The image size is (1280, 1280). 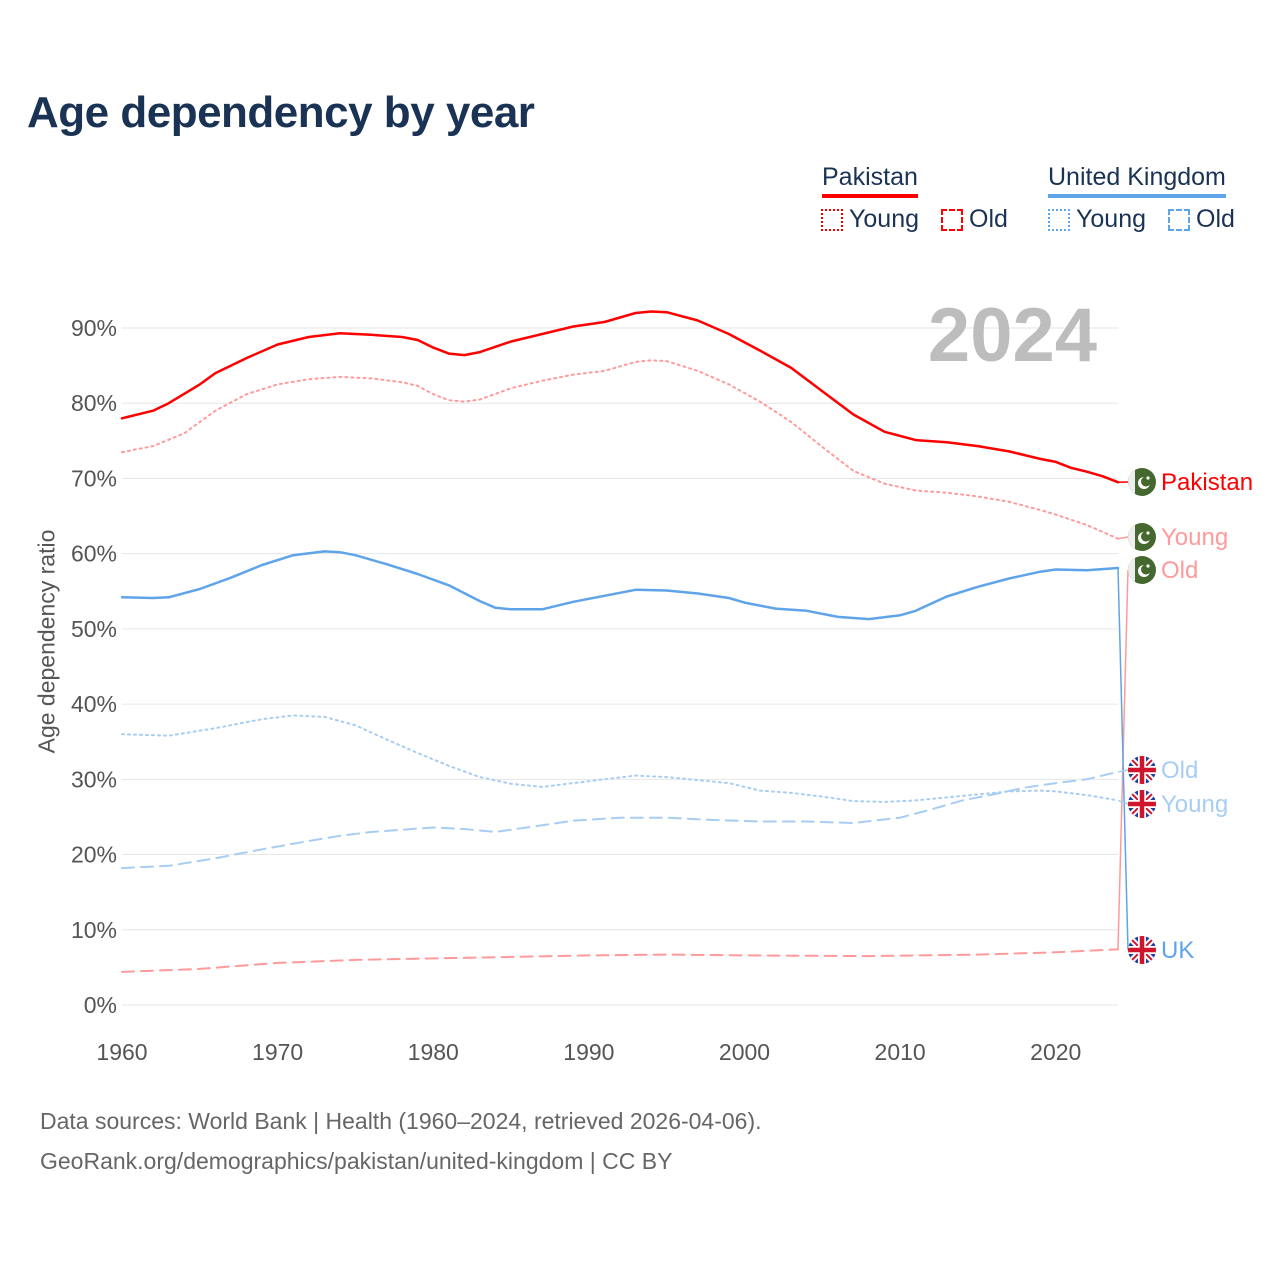 What do you see at coordinates (277, 1052) in the screenshot?
I see `x-tick-label: 1970` at bounding box center [277, 1052].